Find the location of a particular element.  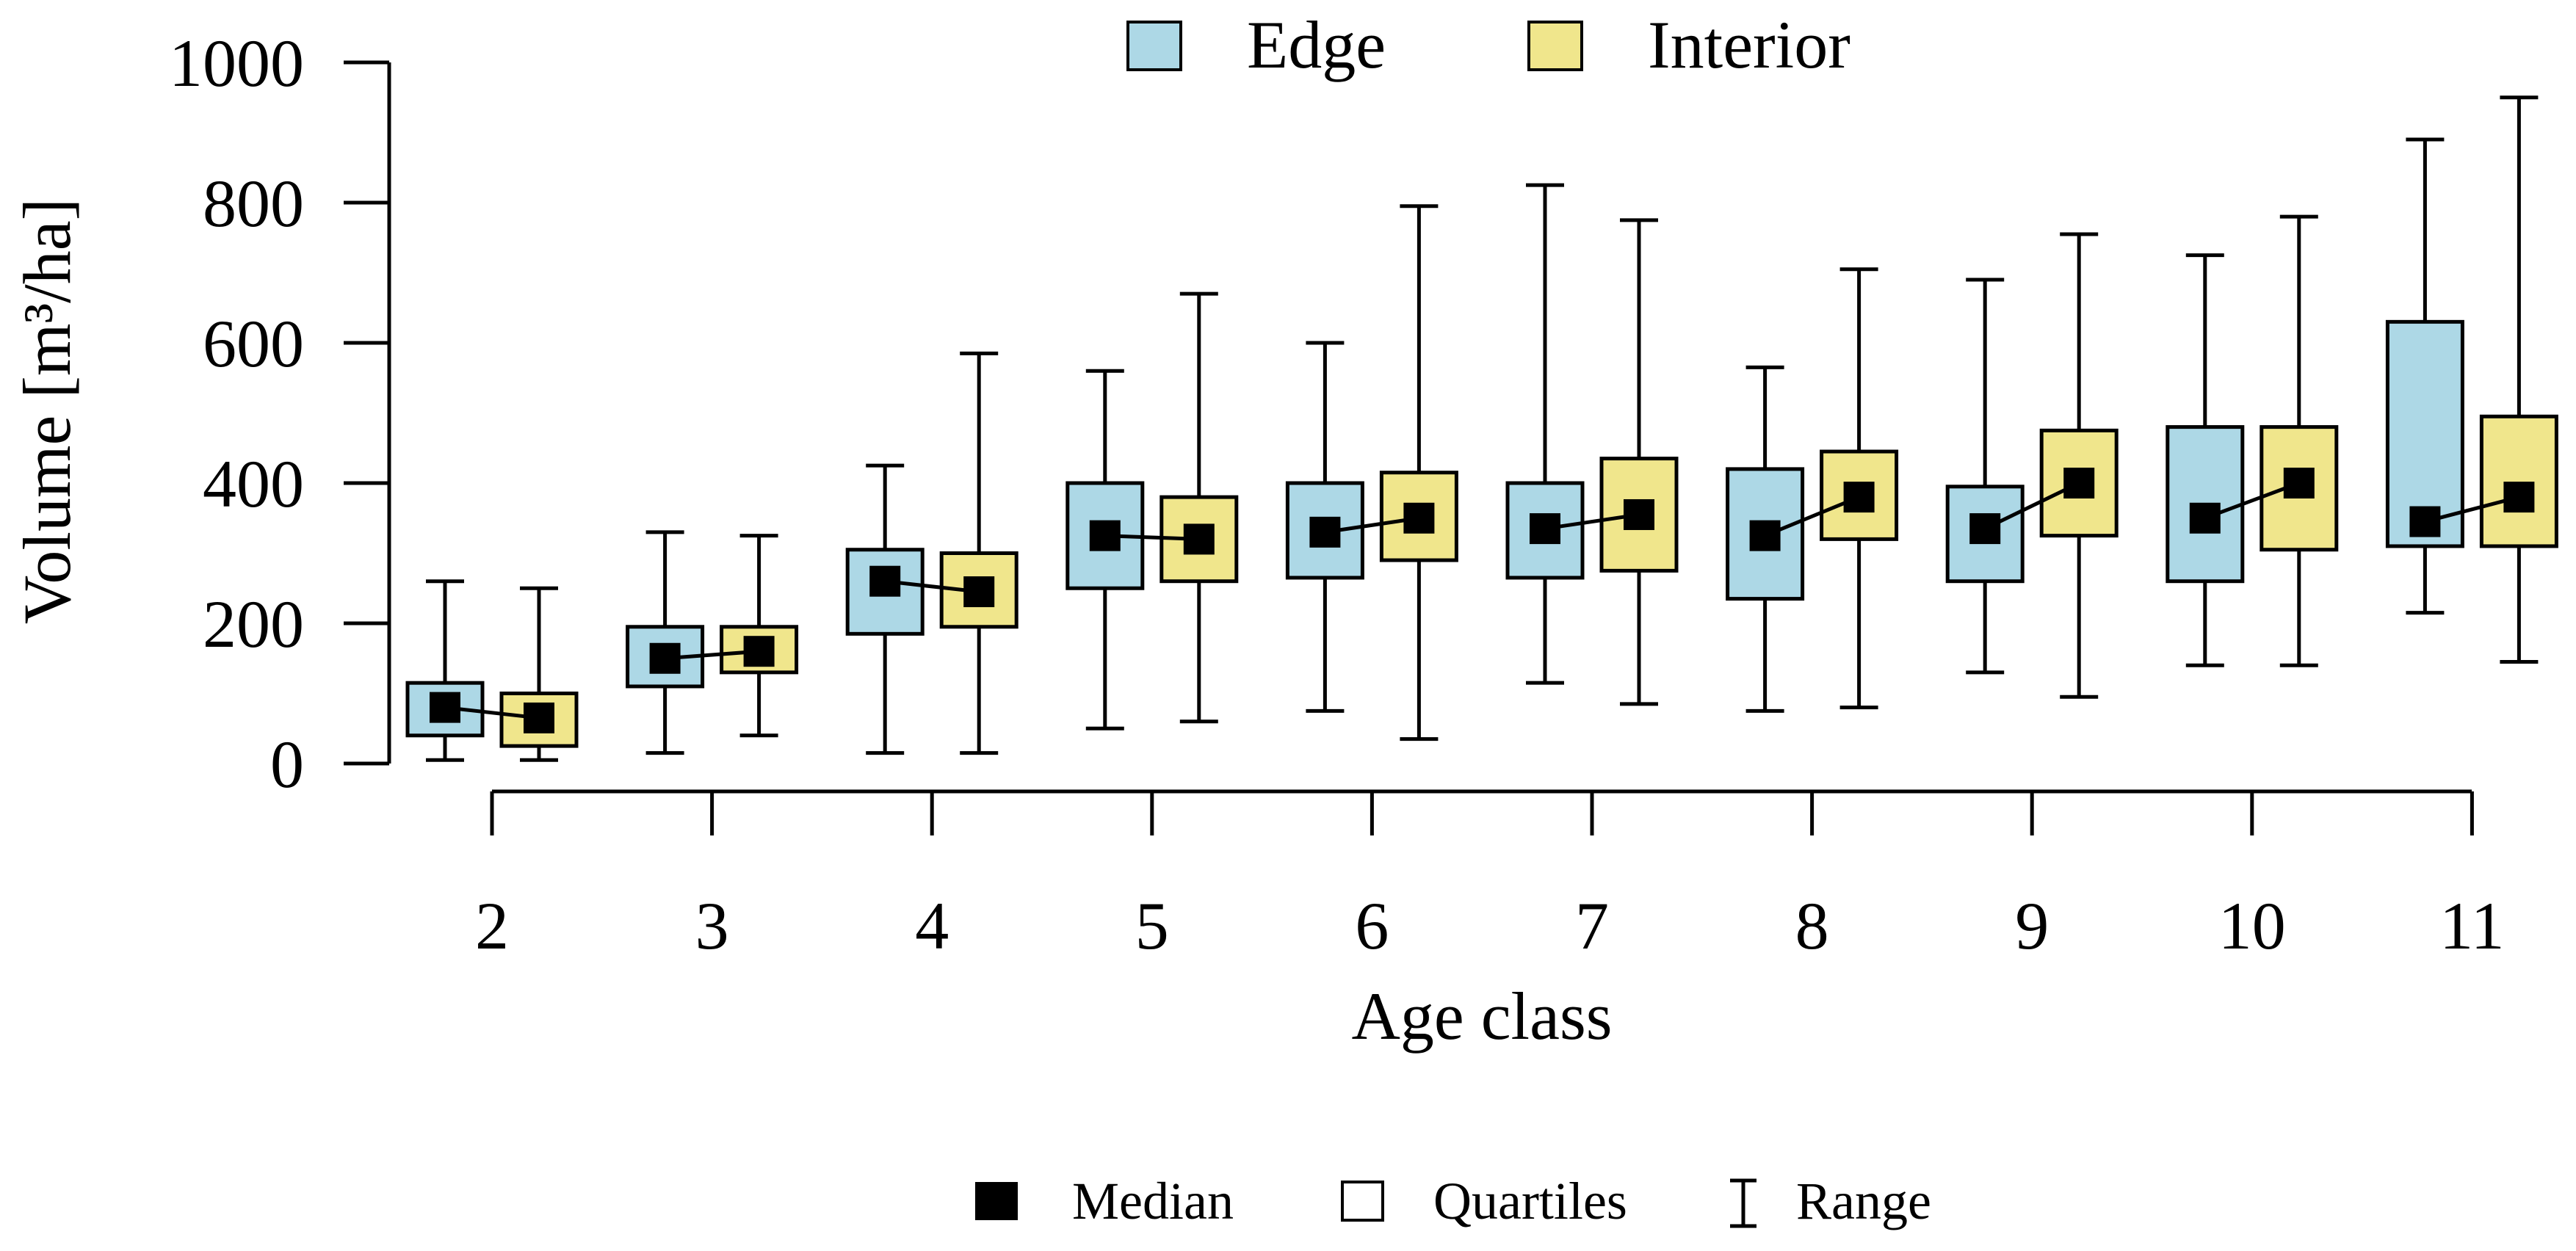

x-tick-label: 4 is located at coordinates (932, 925).